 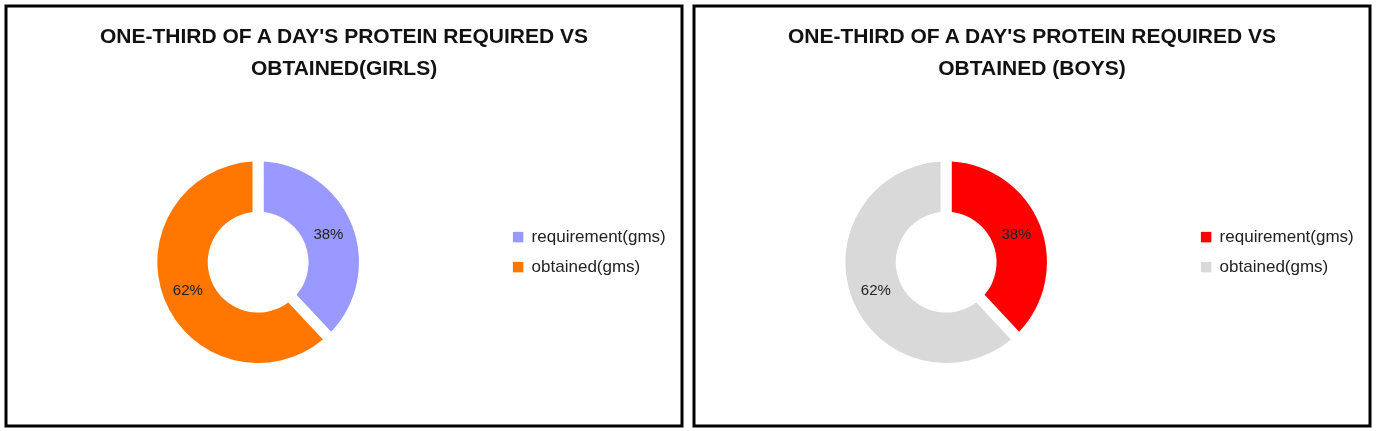 I want to click on chart-title: ONE-THIRD OF A DAY'S PROTEIN REQUIRED VS OBTAINED(GIRLS), so click(x=344, y=51).